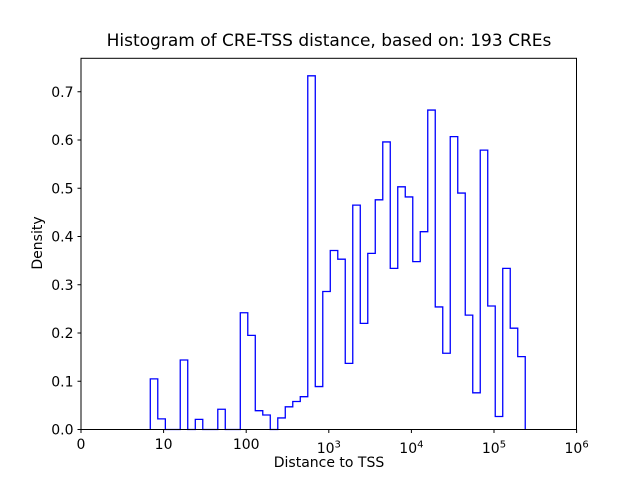 This screenshot has width=640, height=480. Describe the element at coordinates (329, 449) in the screenshot. I see `x-tick-label: 10³` at that location.